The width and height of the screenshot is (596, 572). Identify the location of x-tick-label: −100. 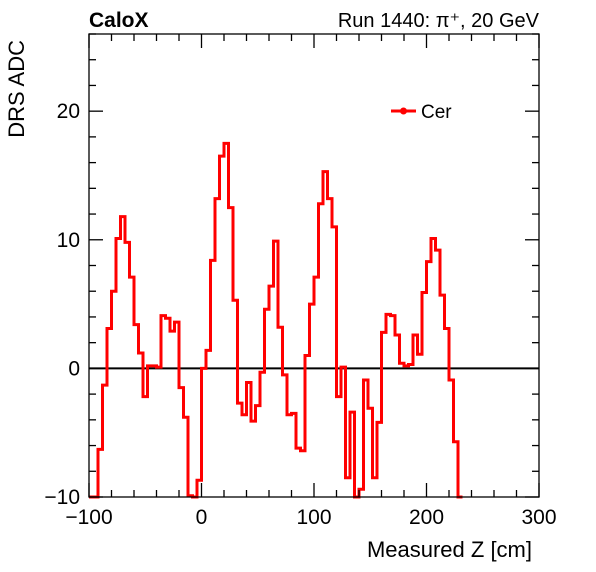
(88, 517).